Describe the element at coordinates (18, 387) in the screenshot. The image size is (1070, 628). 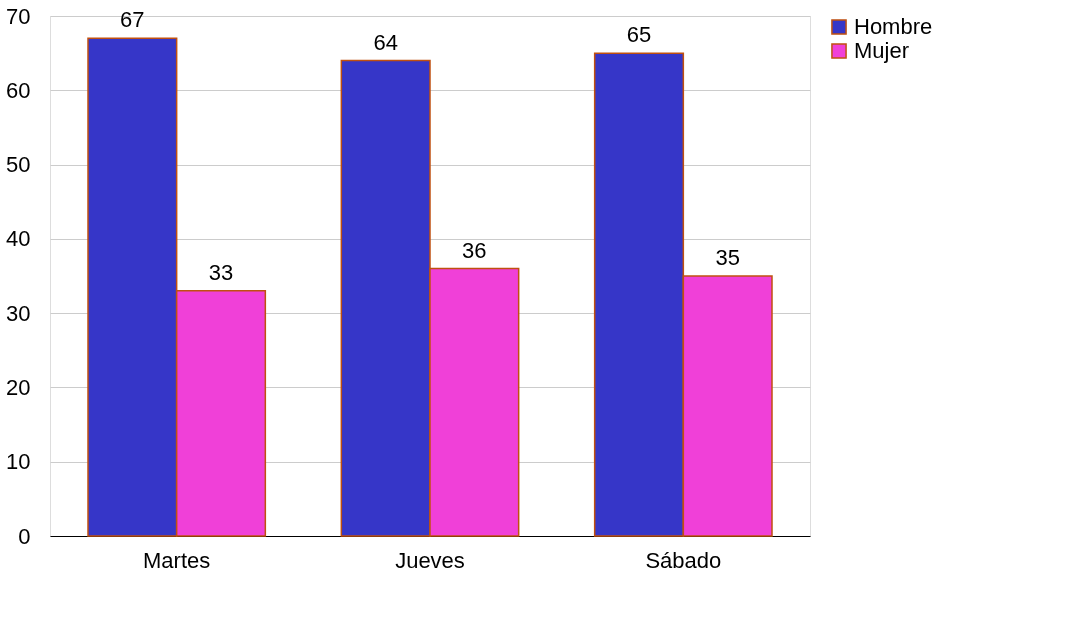
I see `y-tick-label: 20` at that location.